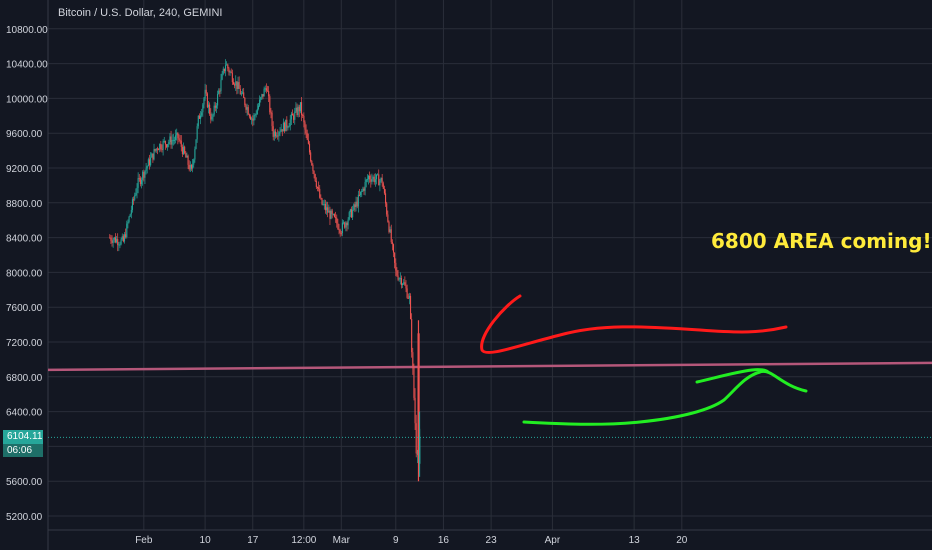 The height and width of the screenshot is (550, 932). Describe the element at coordinates (24, 517) in the screenshot. I see `y-tick-label: 5200.00` at that location.